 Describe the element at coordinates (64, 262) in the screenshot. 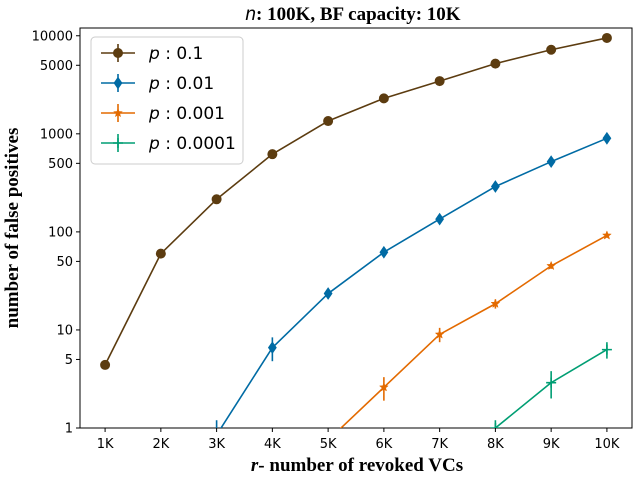

I see `y-tick-label: 50` at that location.